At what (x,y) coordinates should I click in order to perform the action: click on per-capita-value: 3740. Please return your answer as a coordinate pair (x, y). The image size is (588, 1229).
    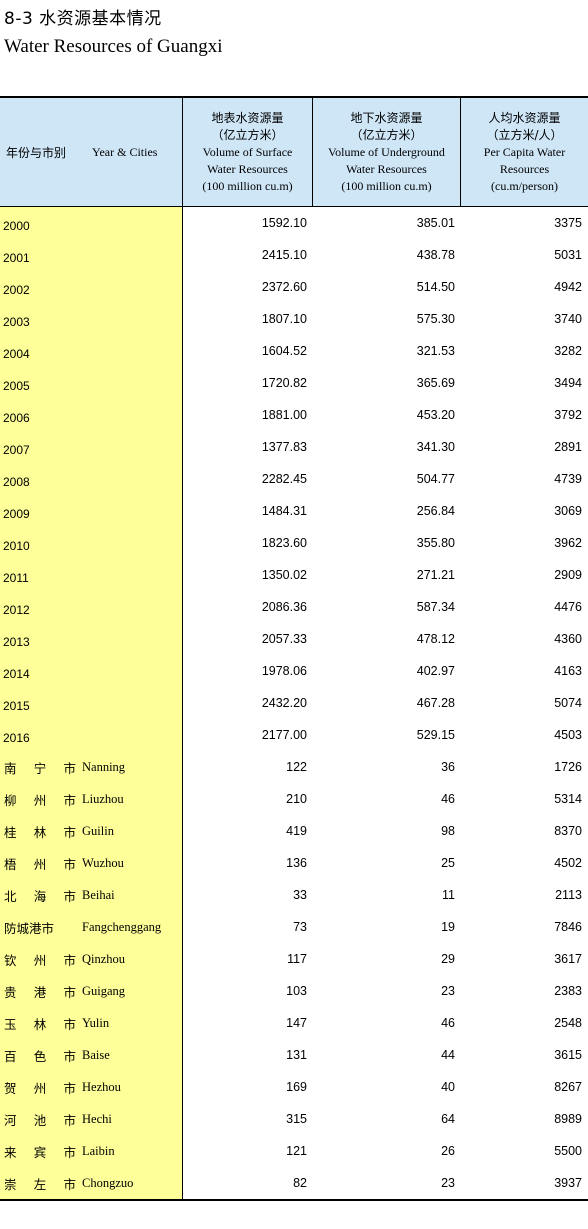
    Looking at the image, I should click on (568, 319).